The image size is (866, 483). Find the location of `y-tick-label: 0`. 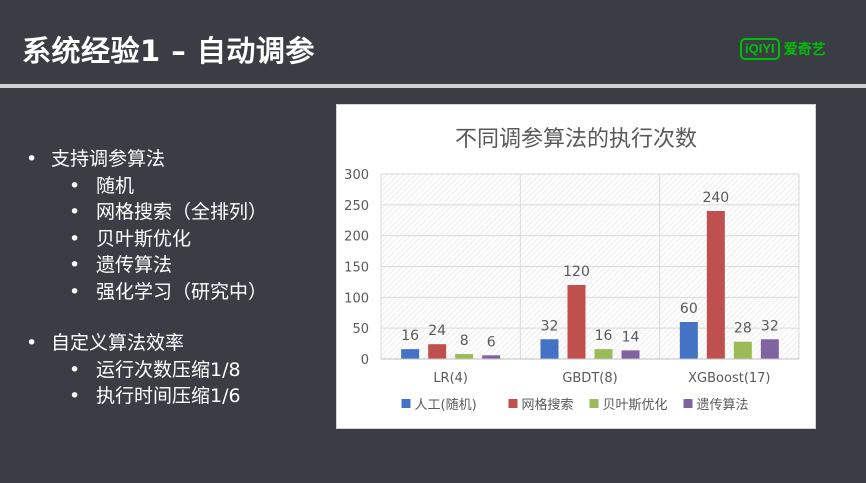

y-tick-label: 0 is located at coordinates (365, 360).